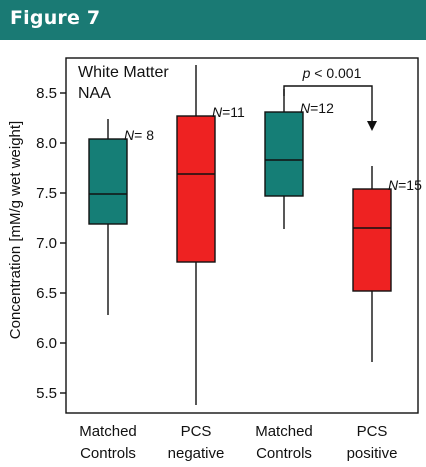  What do you see at coordinates (196, 453) in the screenshot?
I see `x-category-label-line2: negative` at bounding box center [196, 453].